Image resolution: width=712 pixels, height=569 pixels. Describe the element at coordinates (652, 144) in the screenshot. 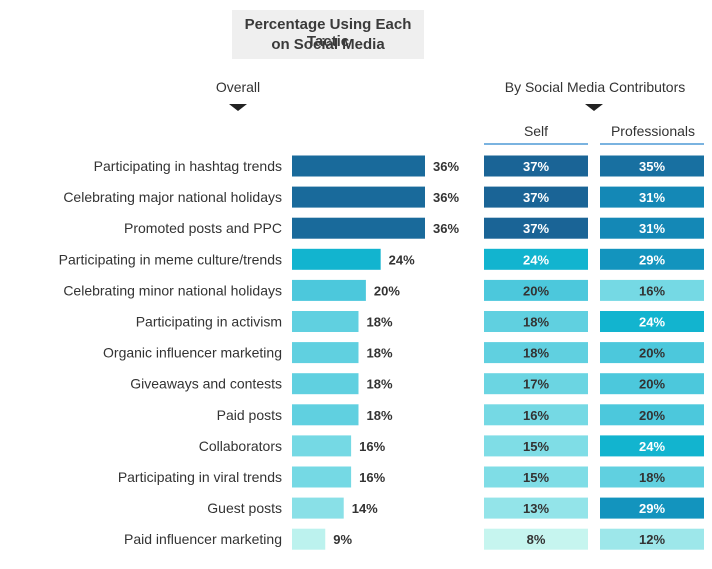

I see `professionals-header-underline` at that location.